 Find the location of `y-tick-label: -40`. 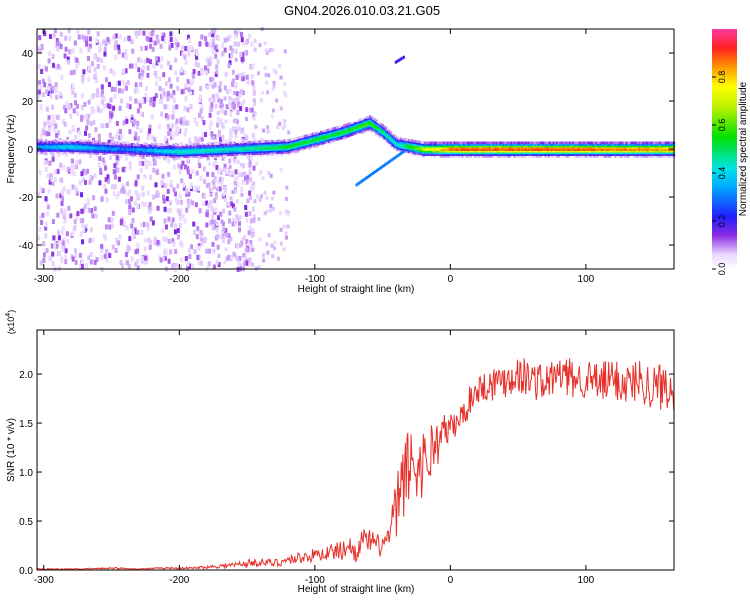

y-tick-label: -40 is located at coordinates (26, 246).